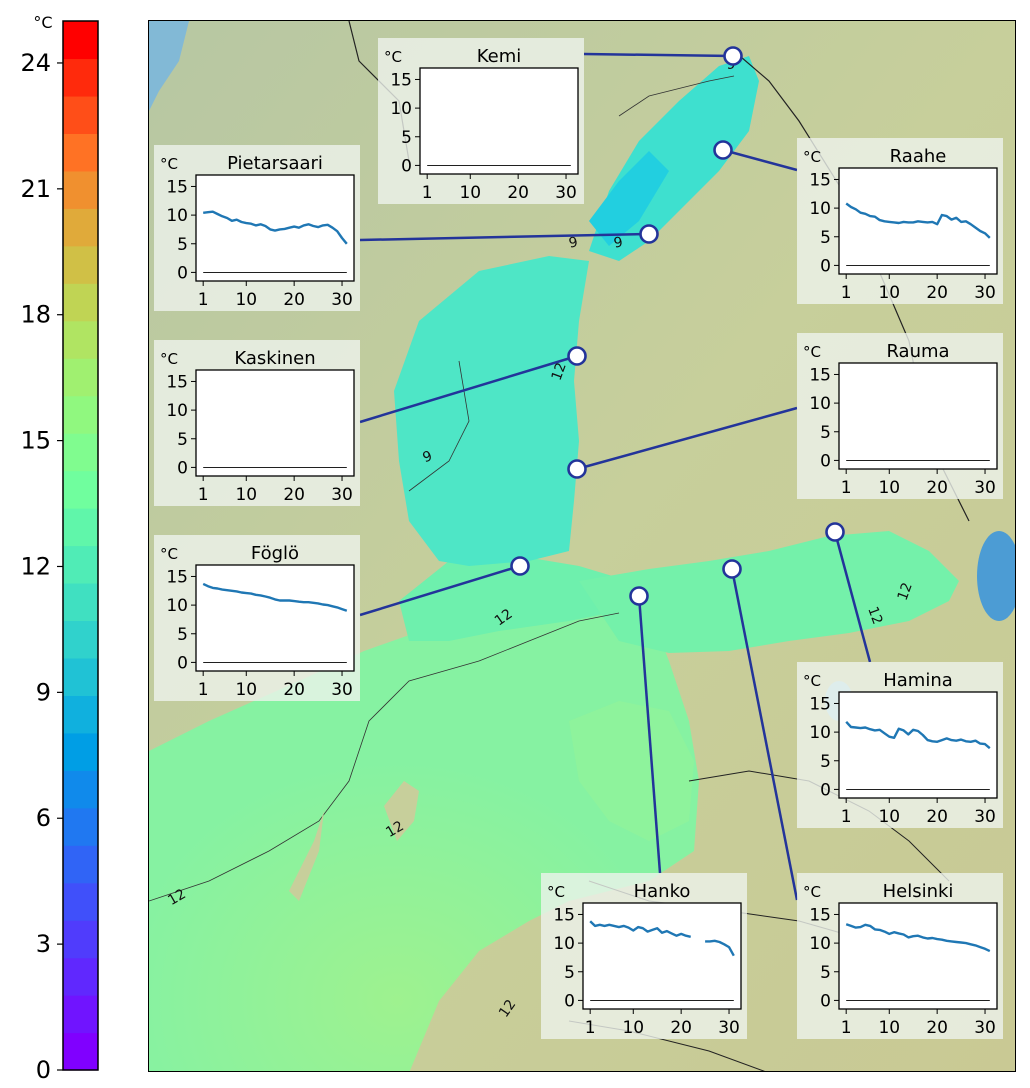 The image size is (1030, 1088). I want to click on colorbar-tick-label: 6, so click(43, 818).